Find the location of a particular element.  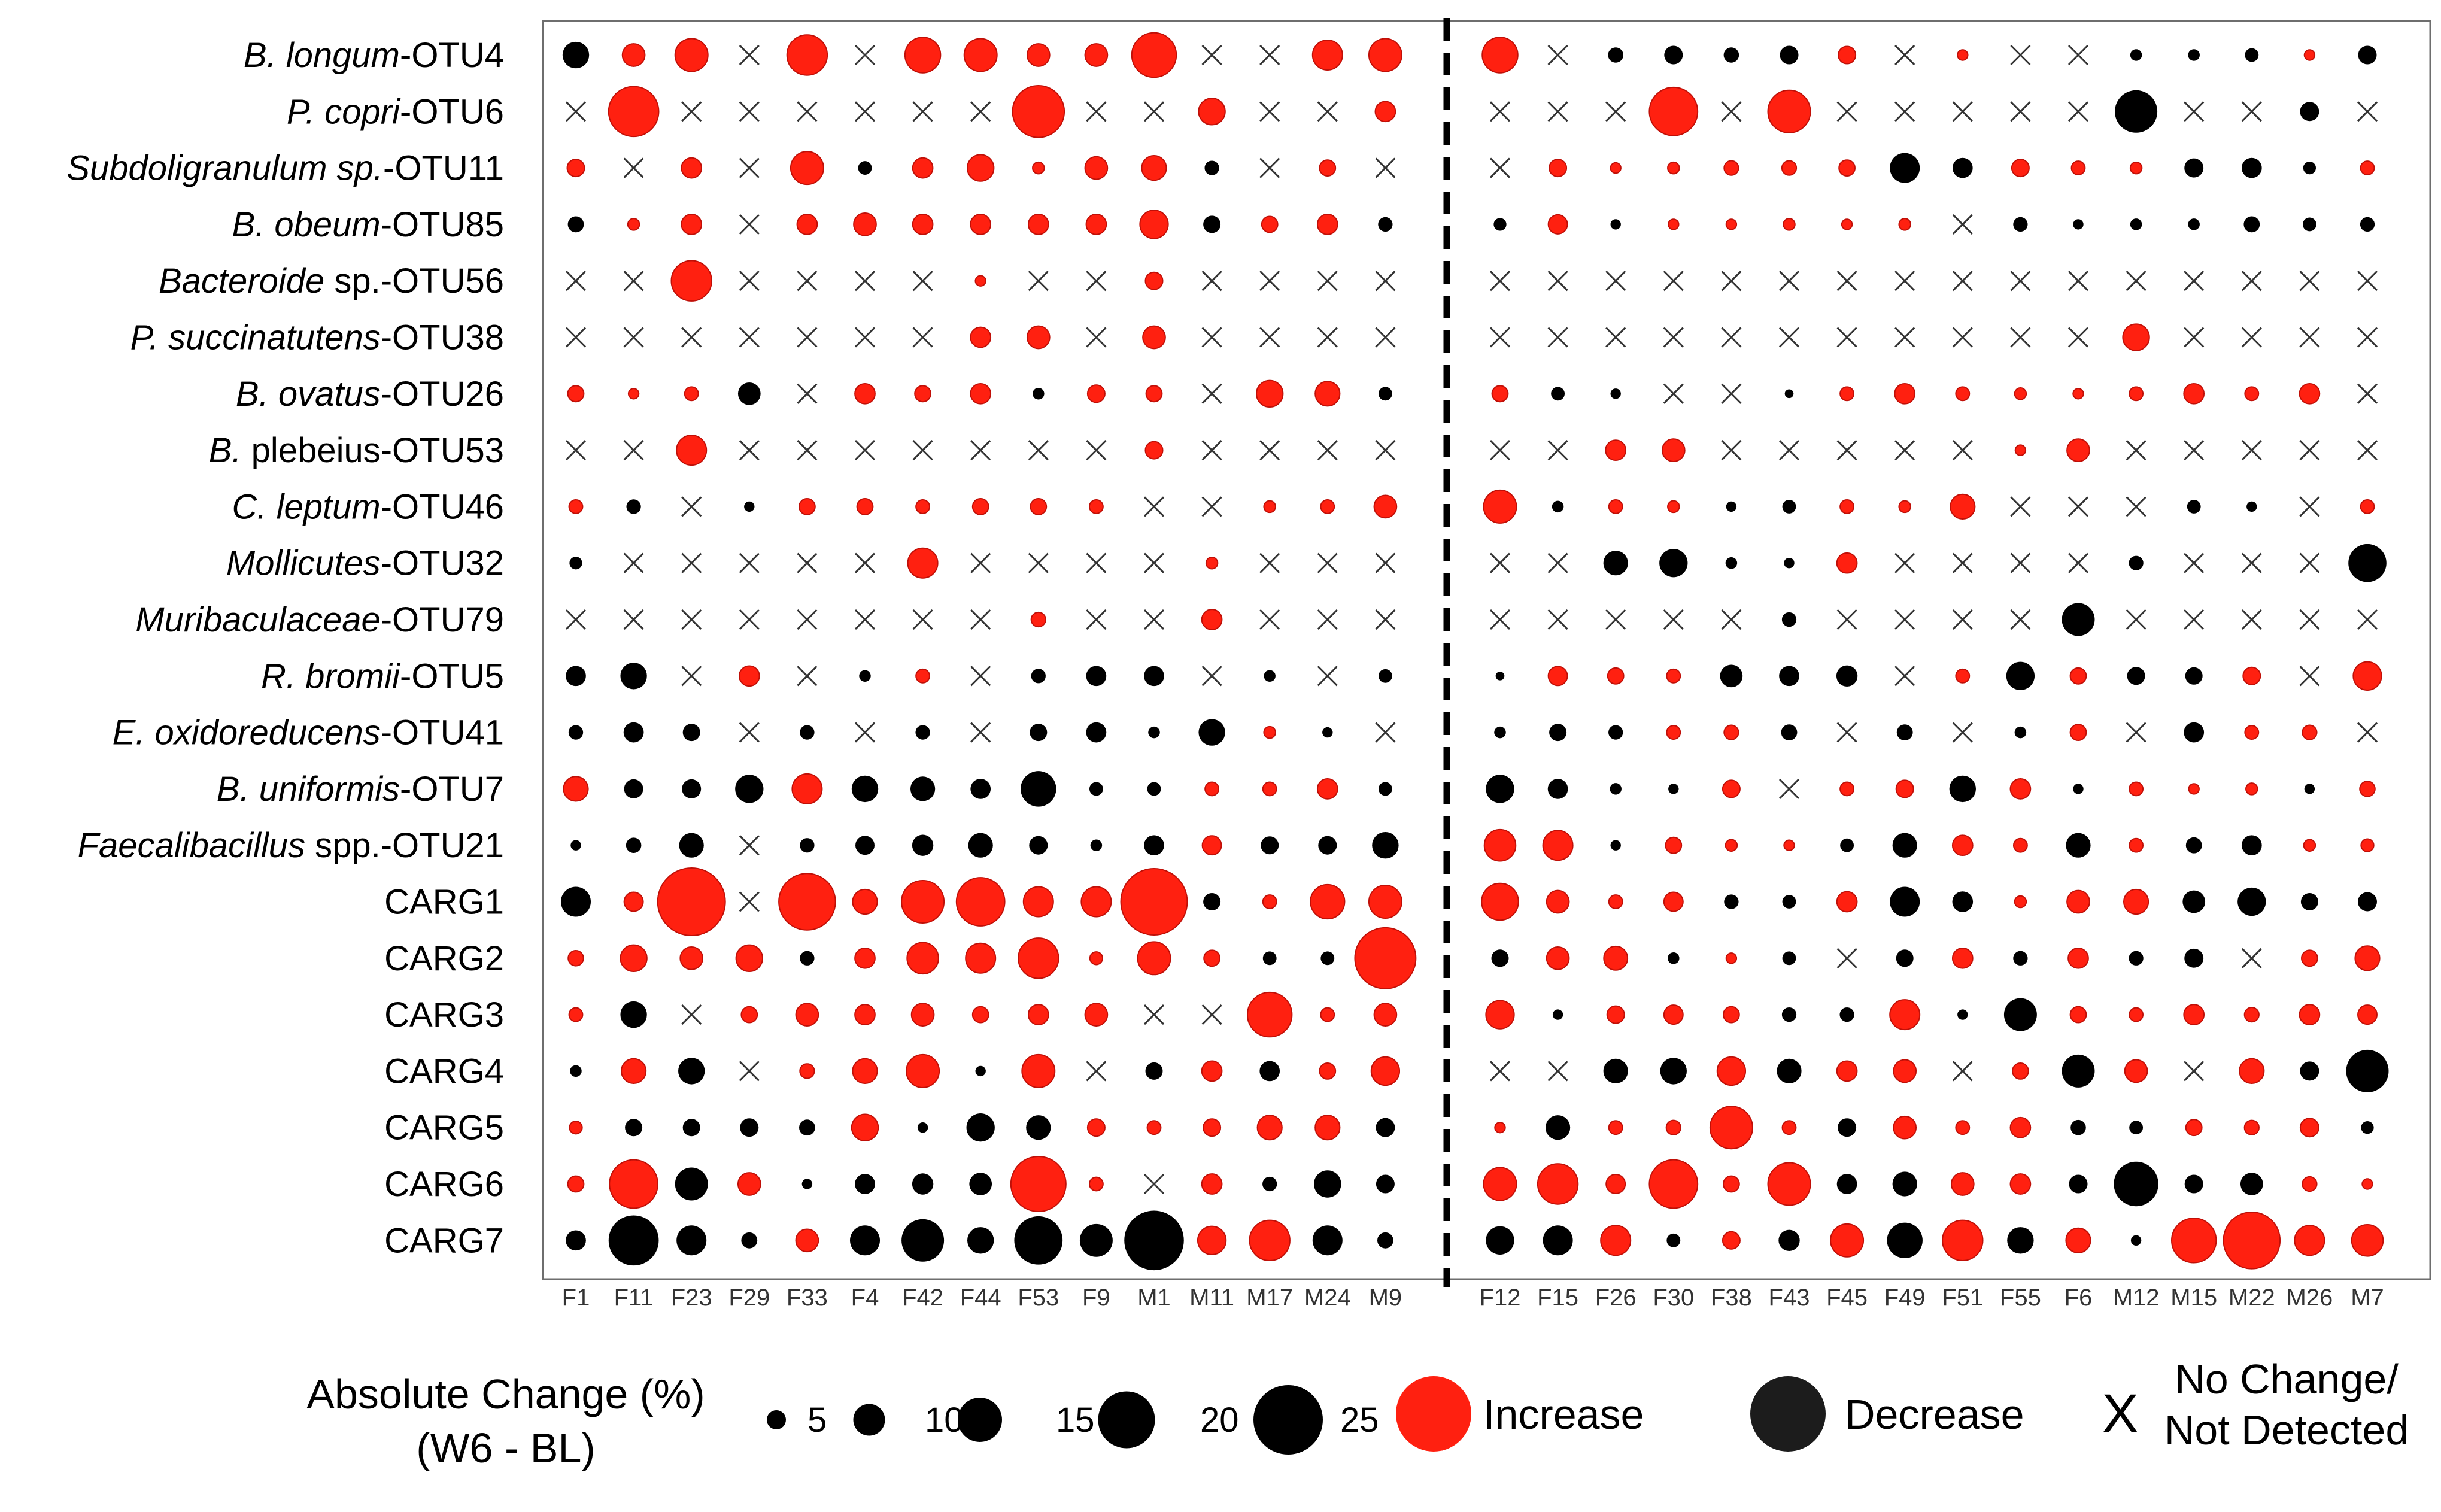

row-label: CARG5 is located at coordinates (444, 1128).